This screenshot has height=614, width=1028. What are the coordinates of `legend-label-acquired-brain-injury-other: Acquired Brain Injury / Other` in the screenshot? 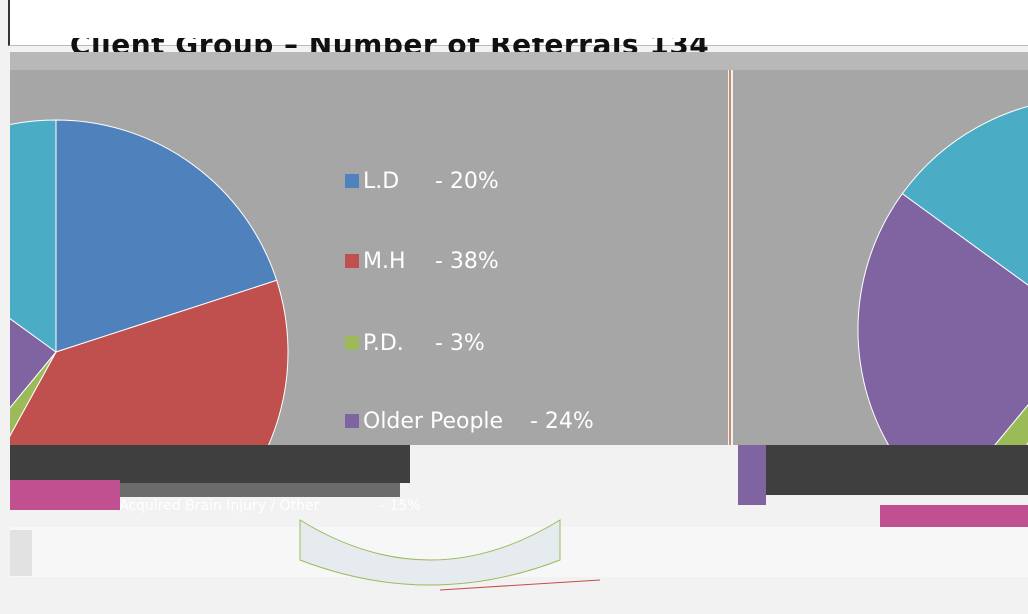 It's located at (219, 506).